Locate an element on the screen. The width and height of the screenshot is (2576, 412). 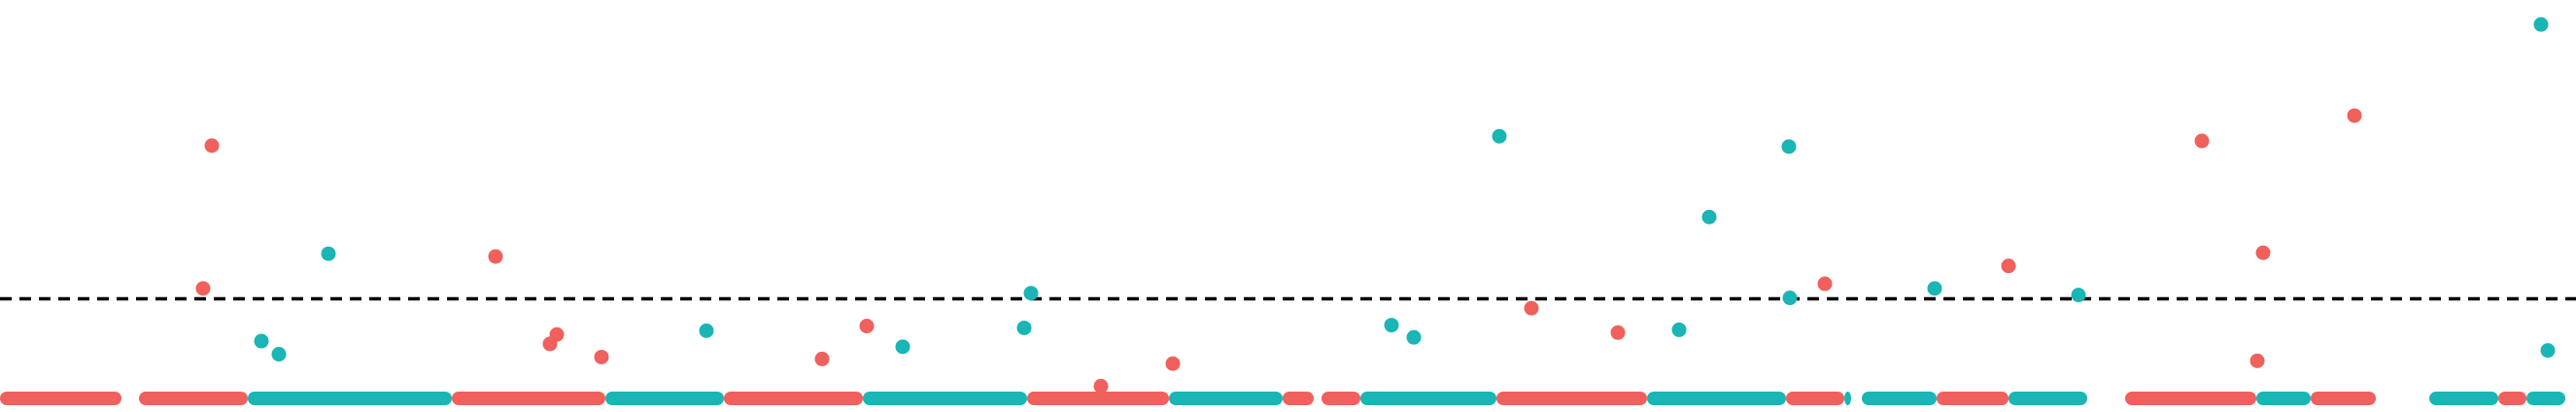
segment-layer is located at coordinates (1283, 398).